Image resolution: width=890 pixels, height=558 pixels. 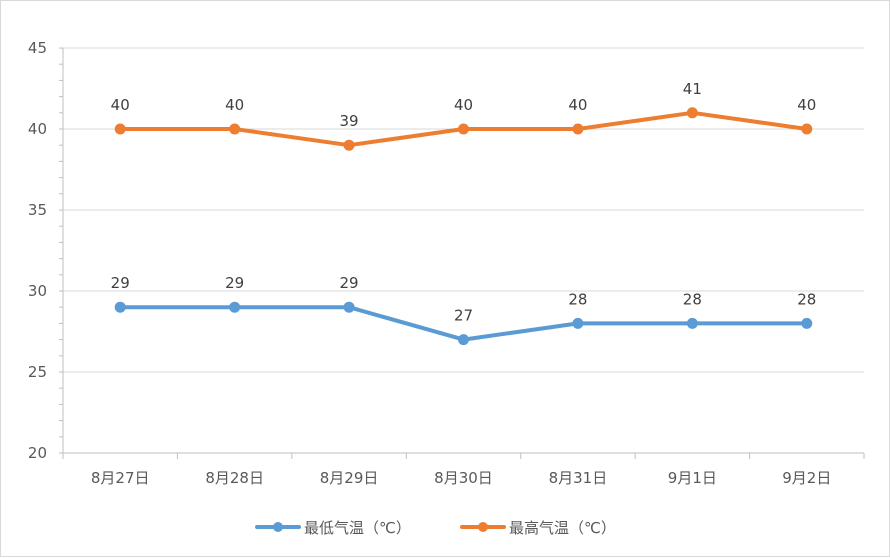 What do you see at coordinates (463, 478) in the screenshot?
I see `x-tick-label: 8月30日` at bounding box center [463, 478].